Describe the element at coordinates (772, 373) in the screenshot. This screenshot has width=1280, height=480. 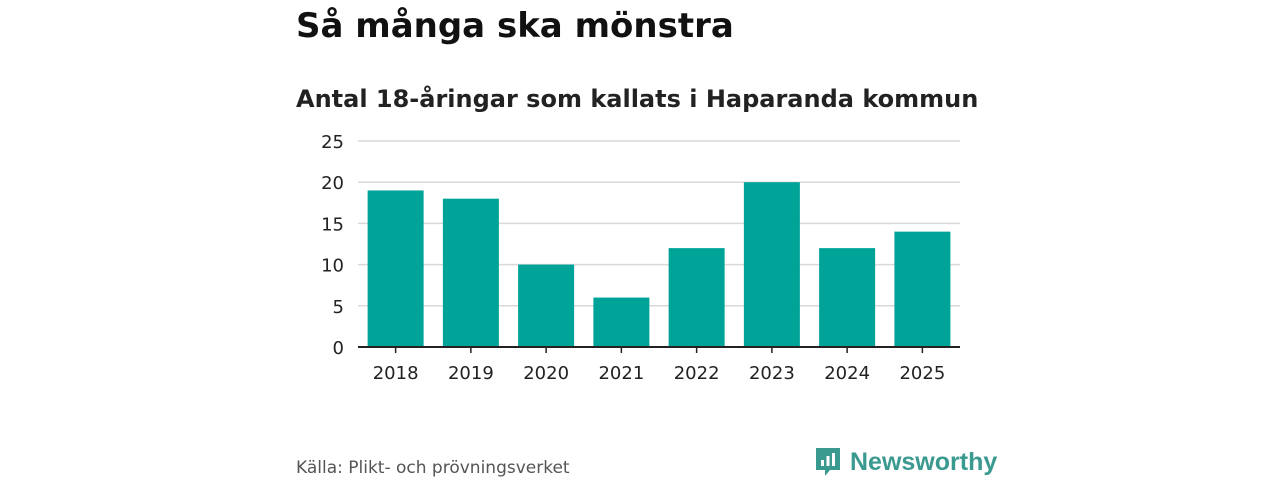
I see `x-tick-label: 2023` at that location.